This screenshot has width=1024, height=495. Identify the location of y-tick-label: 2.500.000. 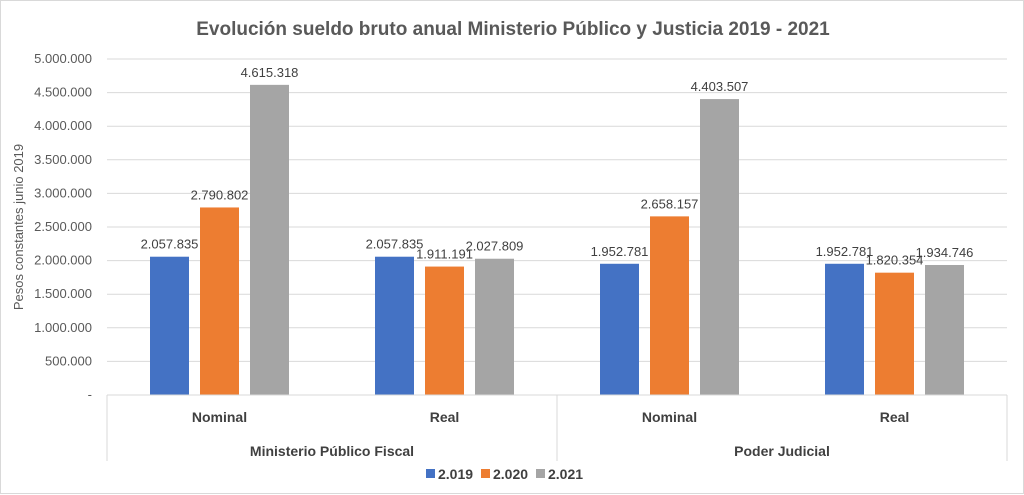
(63, 226).